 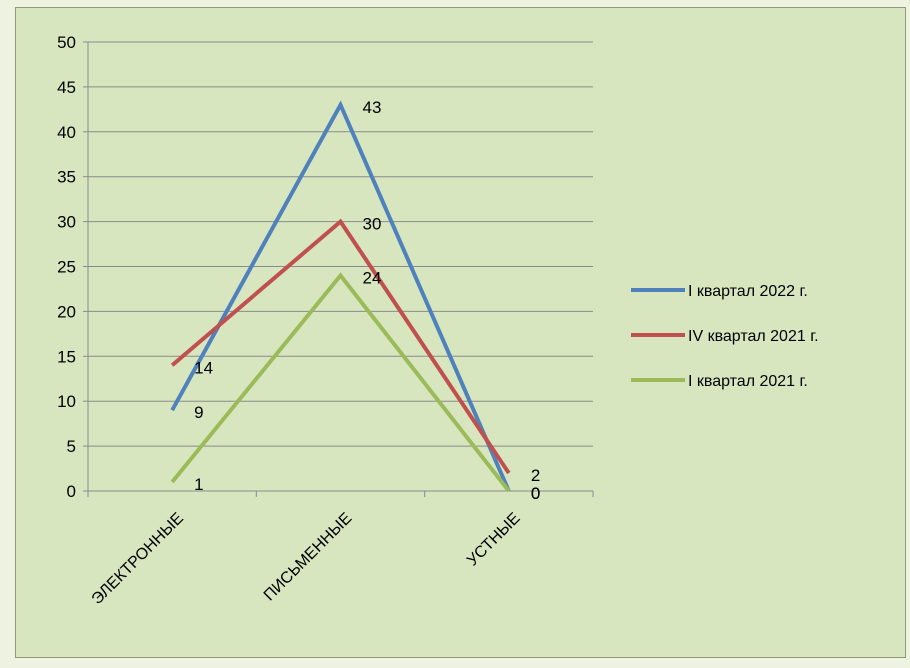 I want to click on y-tick-label: 25, so click(x=66, y=267).